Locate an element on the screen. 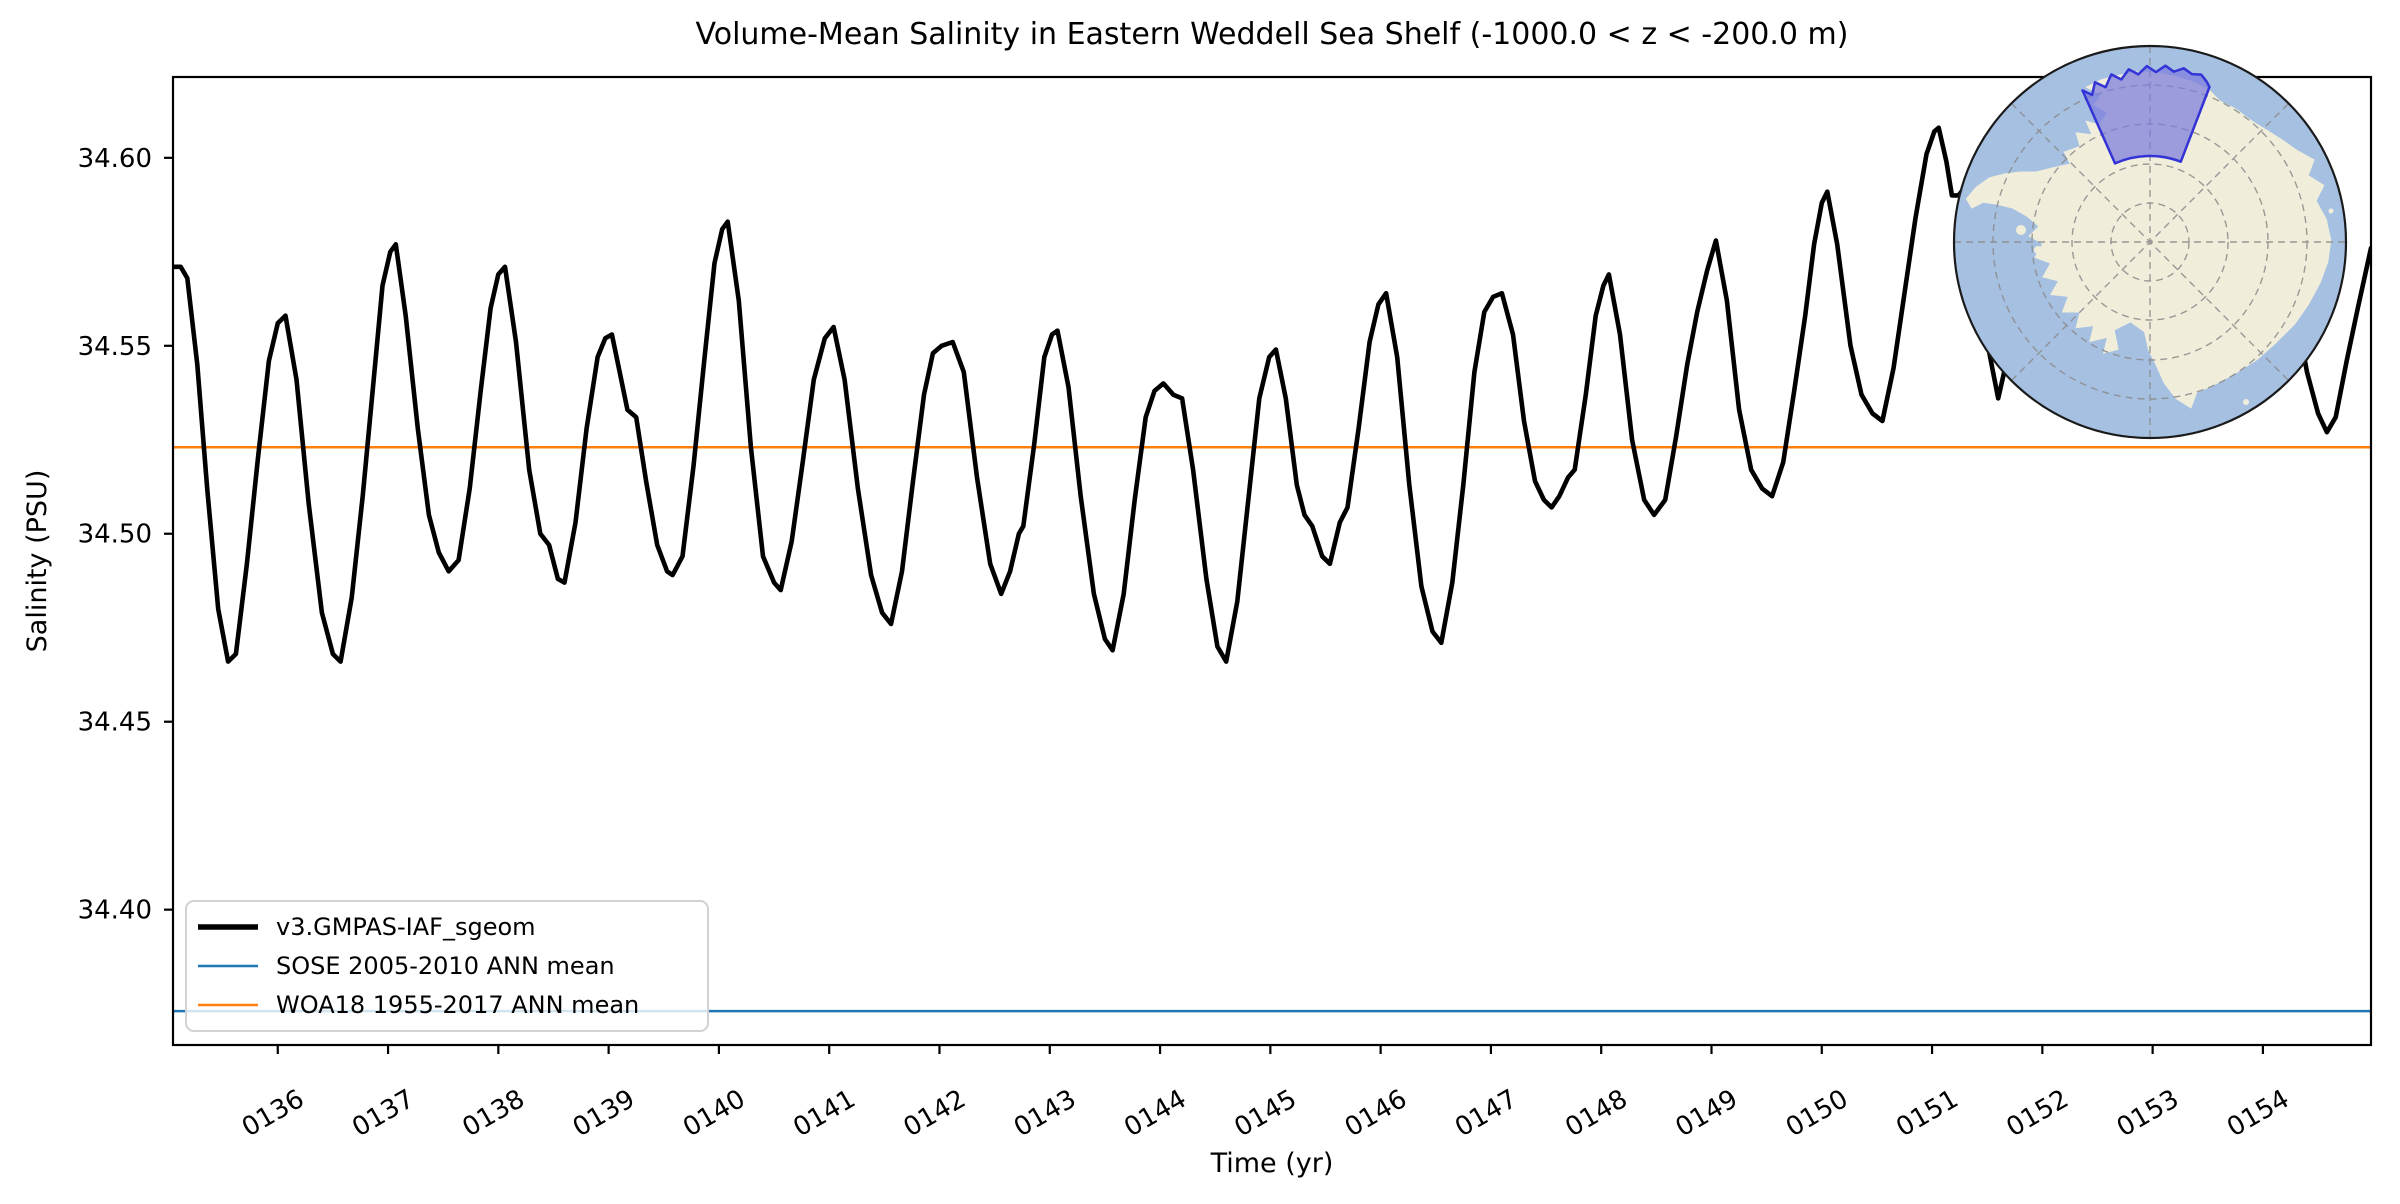  legend-item-sose: SOSE 2005-2010 ANN mean is located at coordinates (406, 966).